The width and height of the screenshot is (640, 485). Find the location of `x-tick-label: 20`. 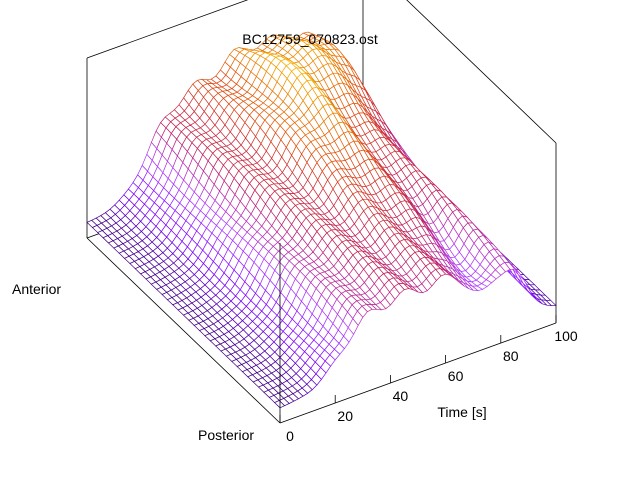

x-tick-label: 20 is located at coordinates (345, 416).